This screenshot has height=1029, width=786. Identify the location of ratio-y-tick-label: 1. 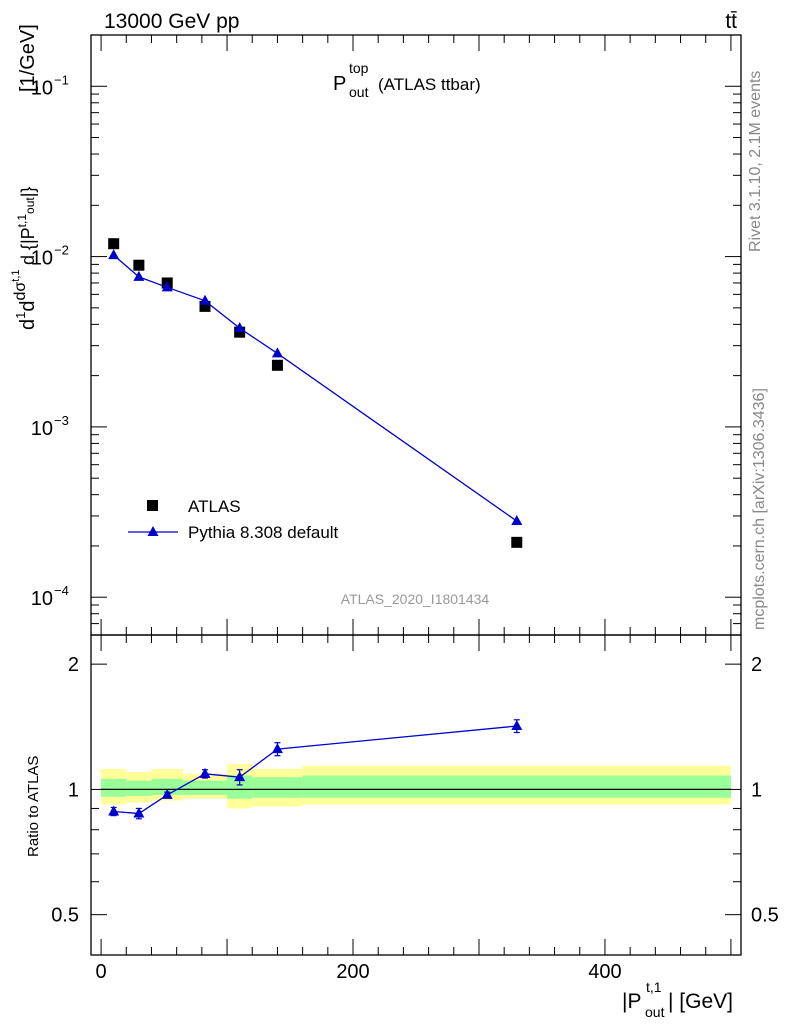
(73, 790).